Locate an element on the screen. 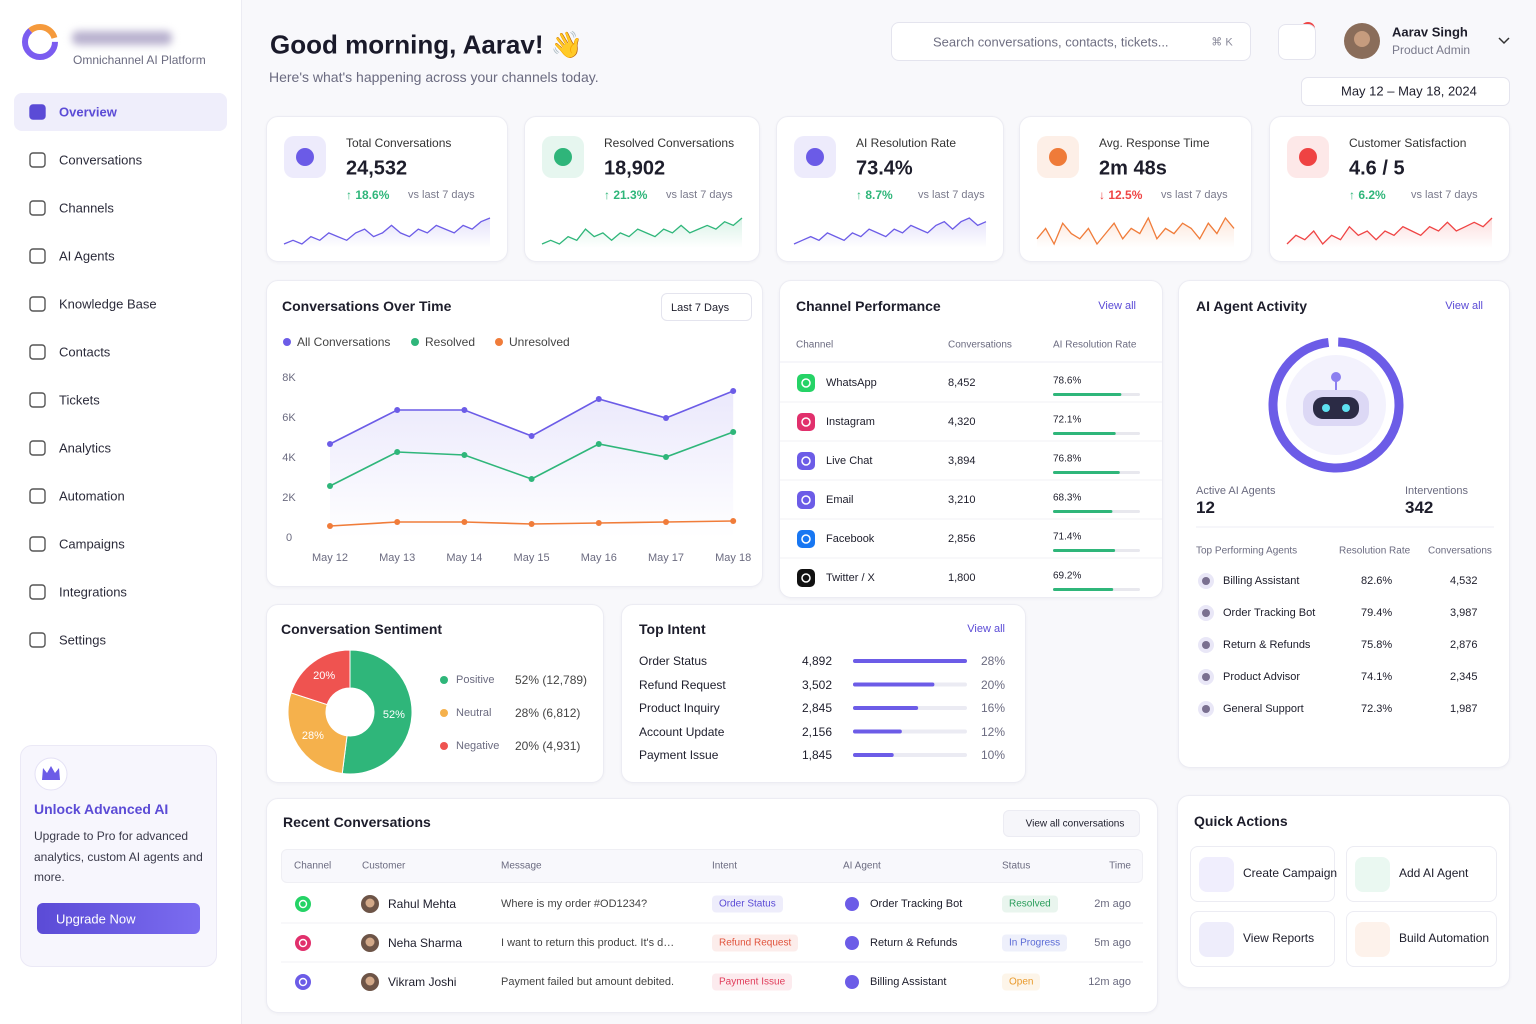 The height and width of the screenshot is (1024, 1536). range-filter is located at coordinates (706, 307).